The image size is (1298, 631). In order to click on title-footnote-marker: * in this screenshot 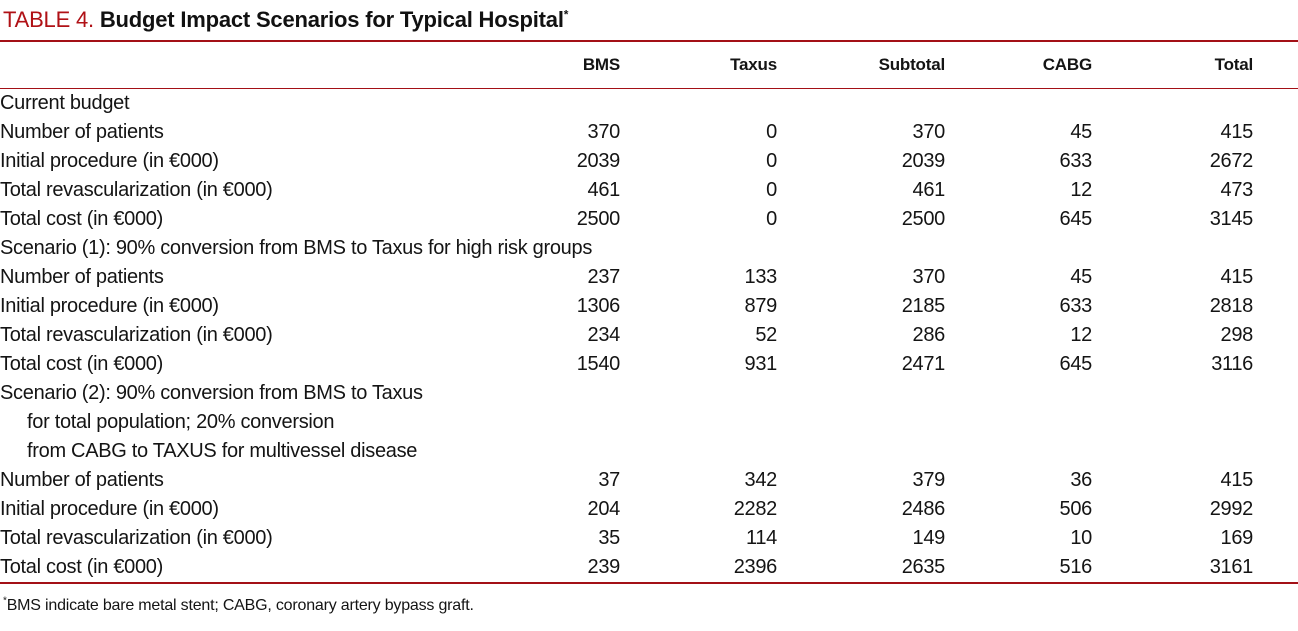, I will do `click(566, 14)`.